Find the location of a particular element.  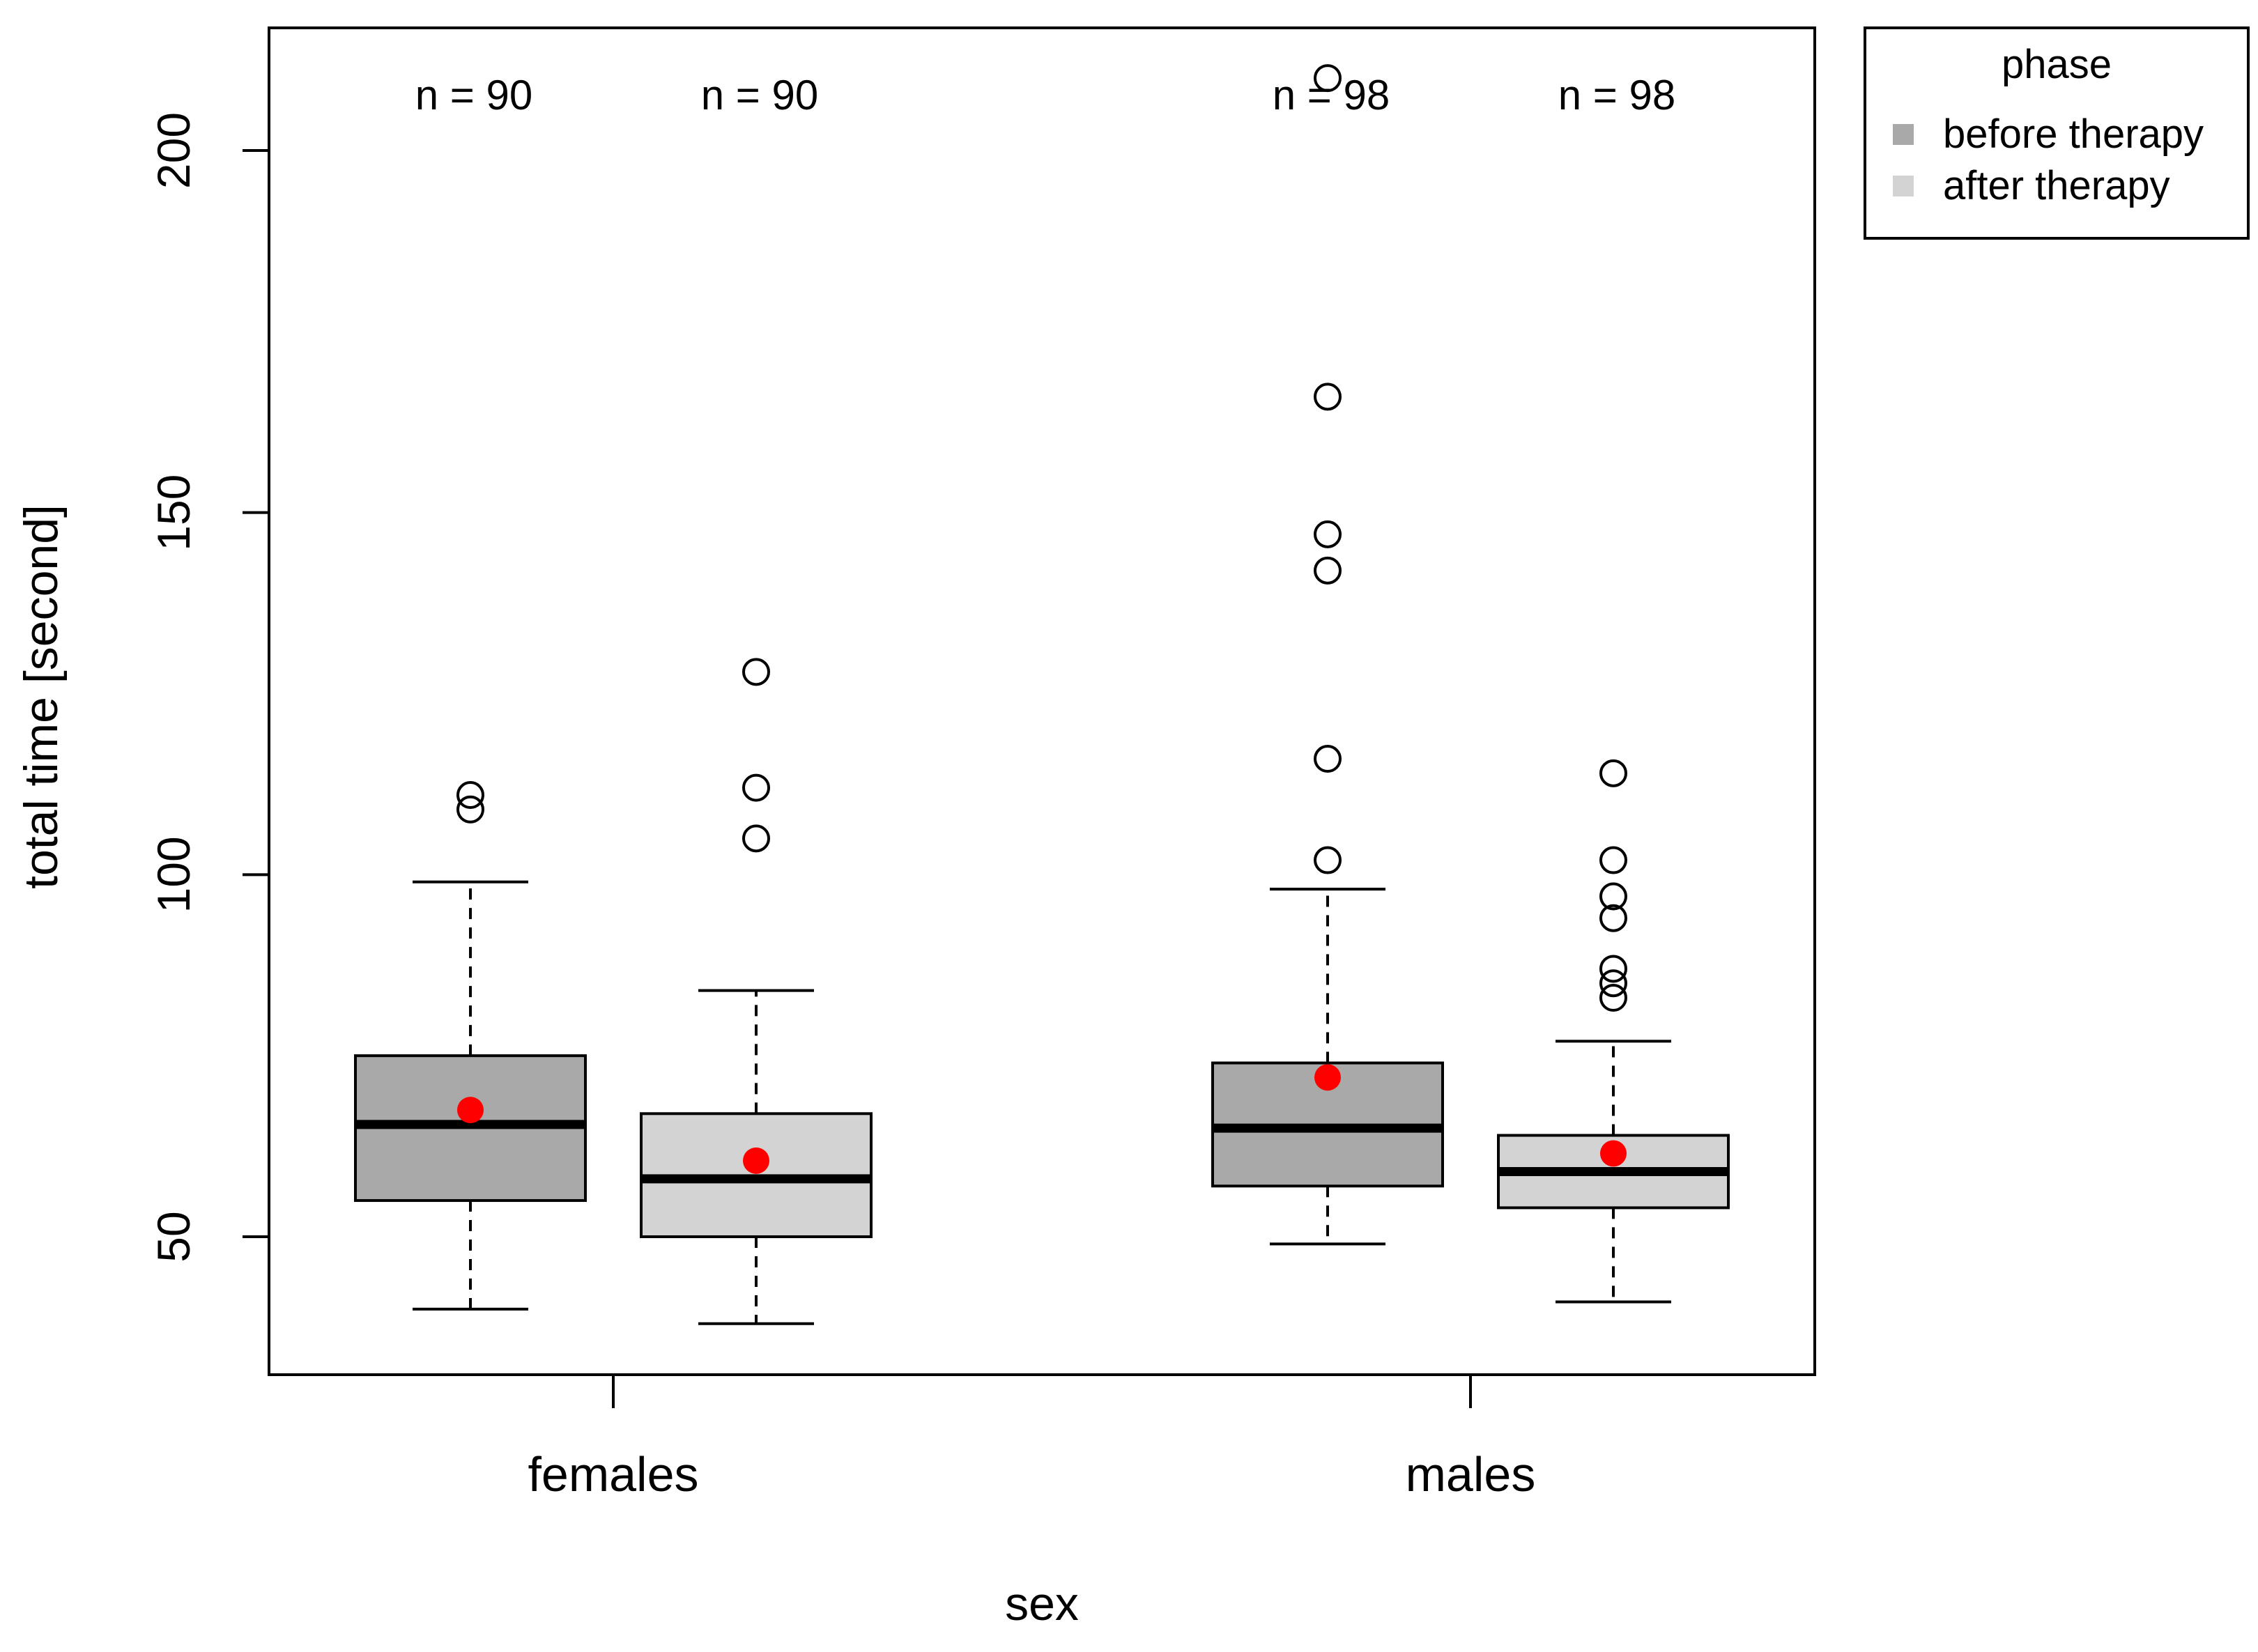

legend-label-after-therapy: after therapy is located at coordinates (2056, 185).